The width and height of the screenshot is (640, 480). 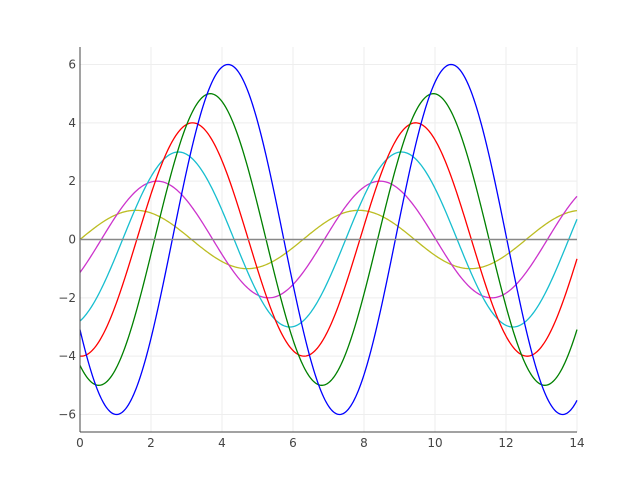 I want to click on y-tick-label: 2, so click(x=72, y=181).